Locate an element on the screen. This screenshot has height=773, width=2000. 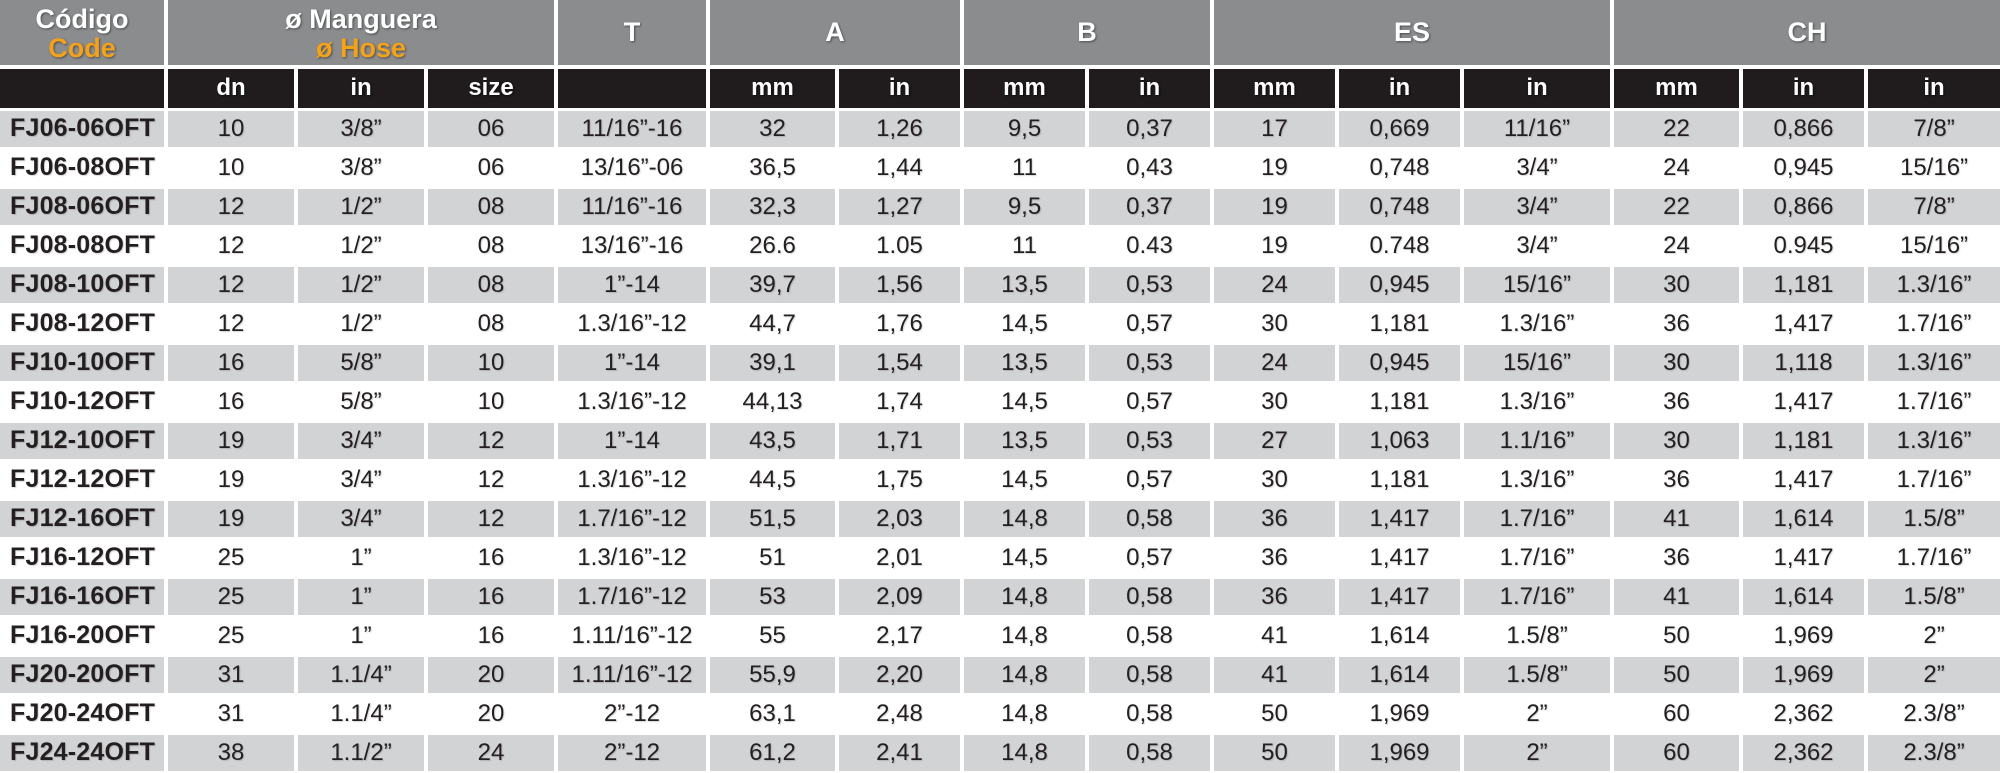
value-cell: 36,5 is located at coordinates (773, 168).